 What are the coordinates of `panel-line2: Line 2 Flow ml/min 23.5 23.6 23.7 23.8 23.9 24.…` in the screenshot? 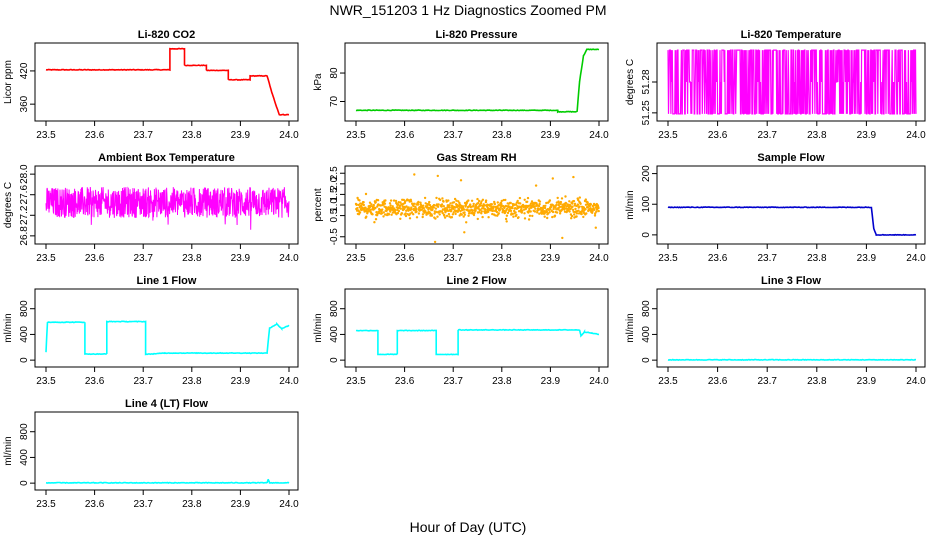 It's located at (461, 331).